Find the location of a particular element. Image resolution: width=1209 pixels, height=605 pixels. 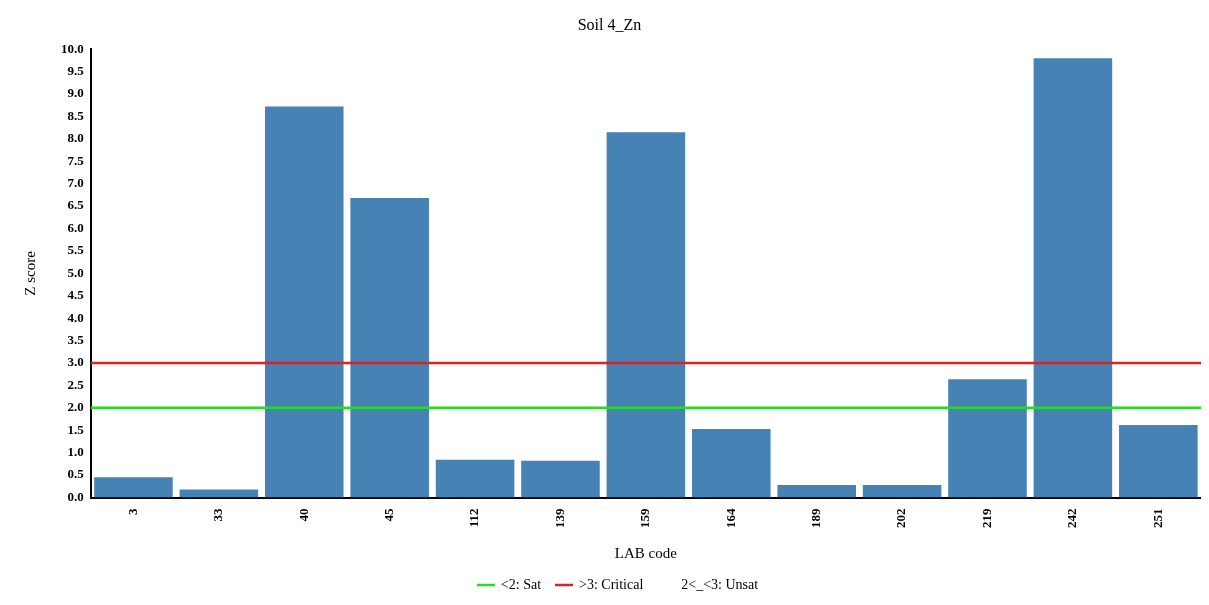

x-tick-label: 202 is located at coordinates (901, 518).